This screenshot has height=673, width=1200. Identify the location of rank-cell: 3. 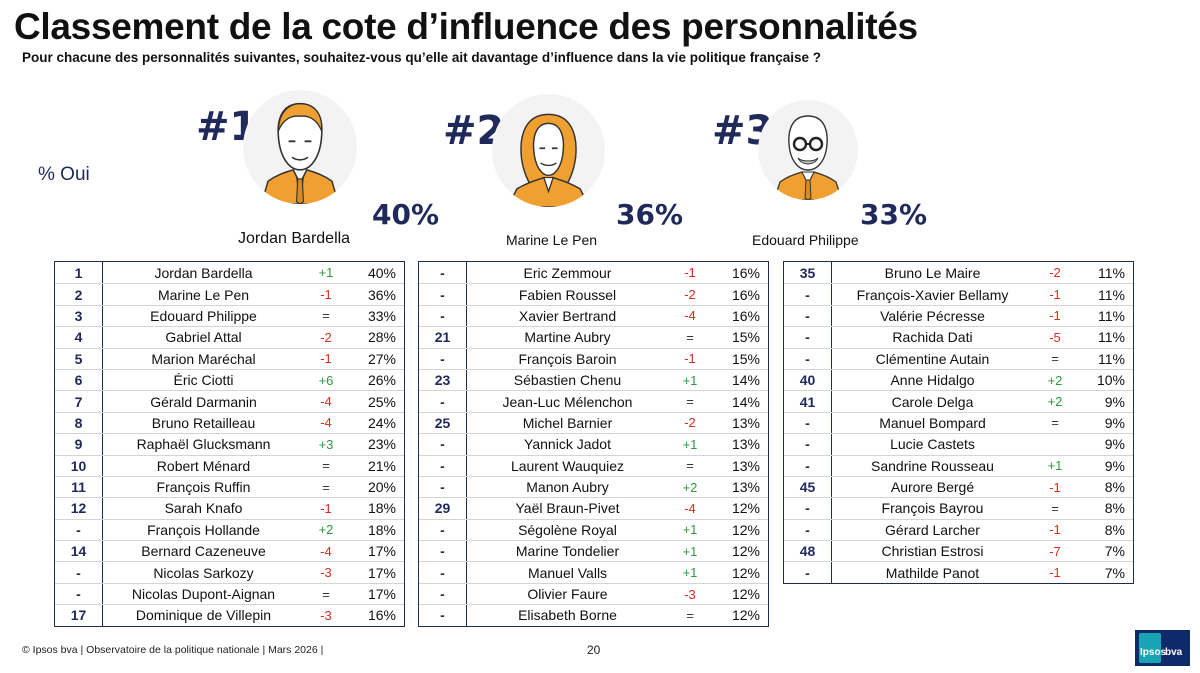
(79, 316).